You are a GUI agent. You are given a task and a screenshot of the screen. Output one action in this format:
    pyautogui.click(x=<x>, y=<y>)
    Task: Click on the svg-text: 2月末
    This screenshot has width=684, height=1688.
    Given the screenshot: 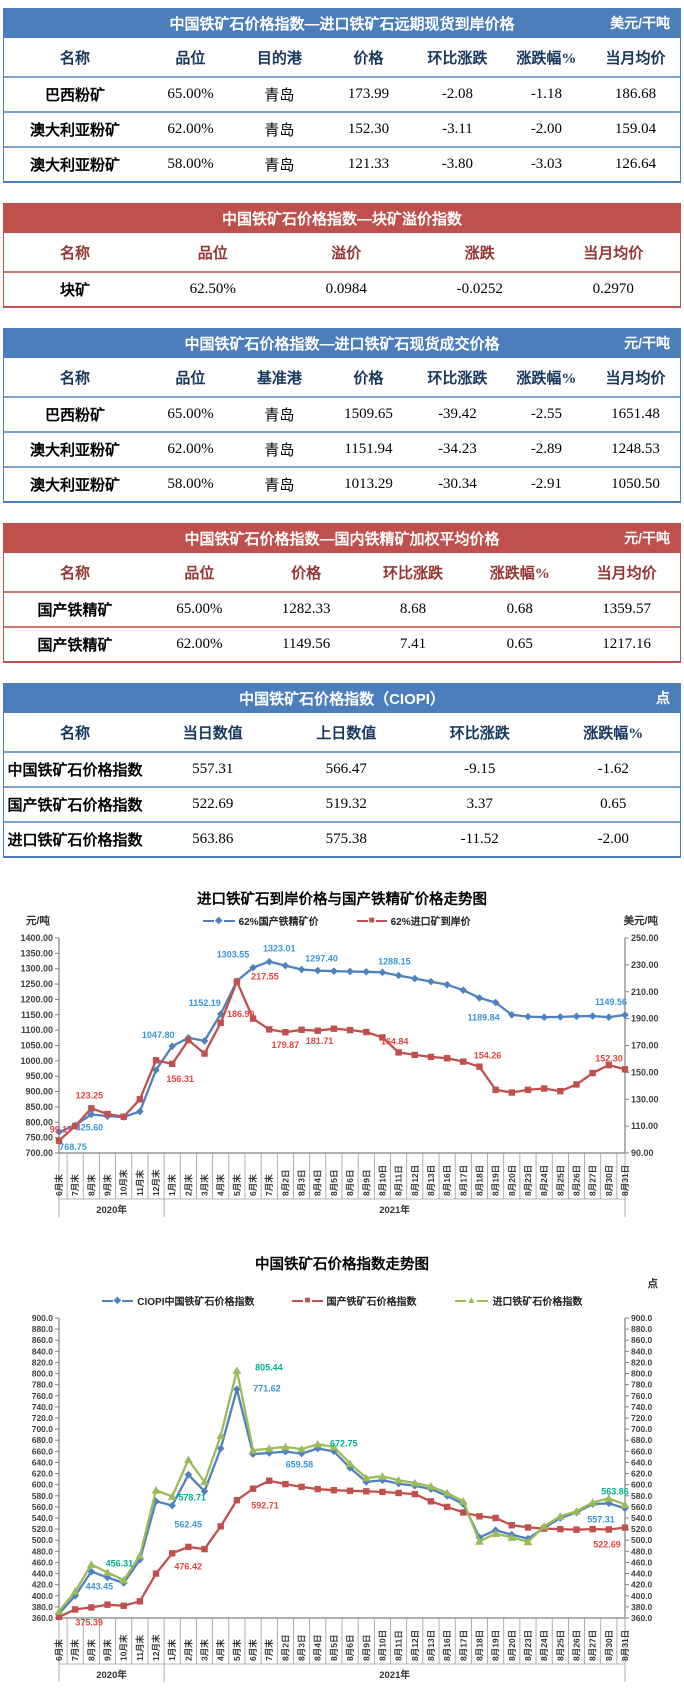 What is the action you would take?
    pyautogui.click(x=188, y=1185)
    